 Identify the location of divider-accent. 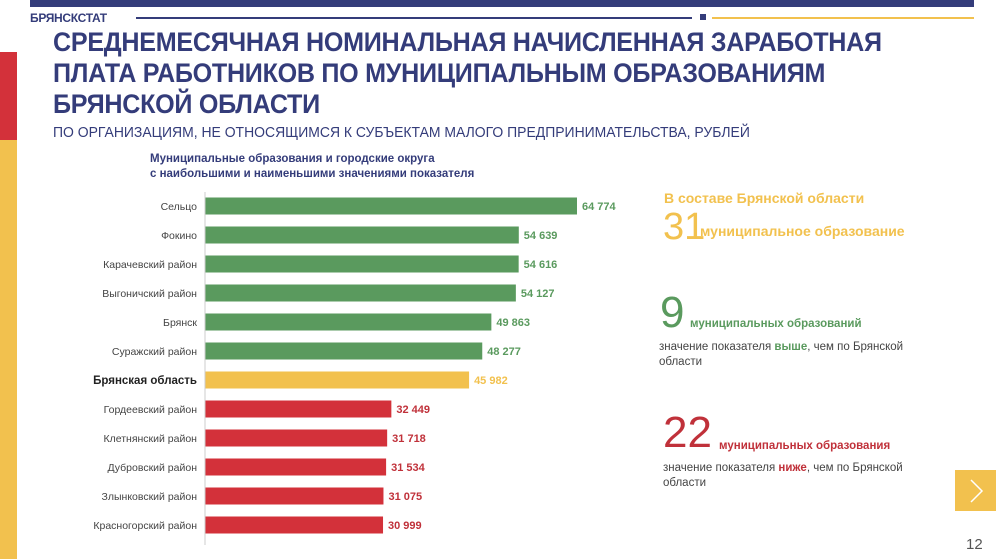
(843, 18).